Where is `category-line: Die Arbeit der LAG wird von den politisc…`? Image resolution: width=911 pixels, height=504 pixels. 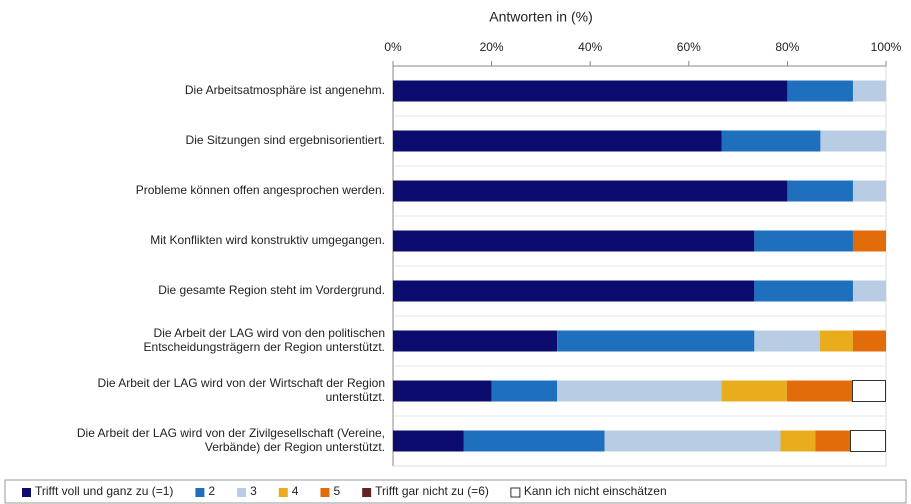
category-line: Die Arbeit der LAG wird von den politisc… is located at coordinates (269, 333).